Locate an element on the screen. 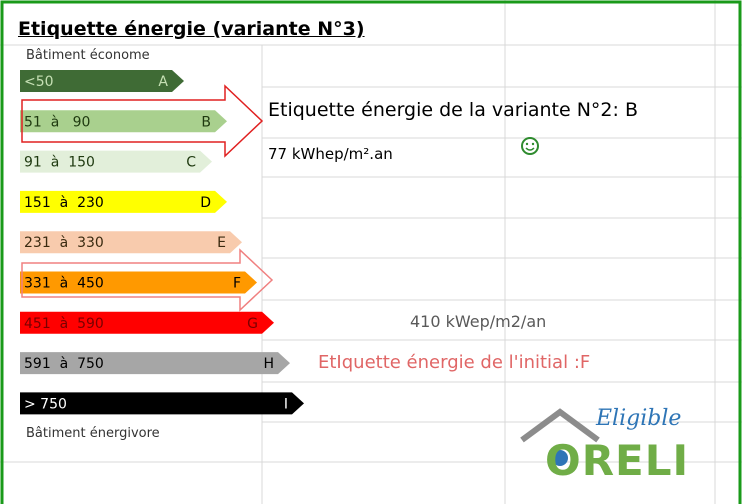 The width and height of the screenshot is (742, 504). class-letter: E is located at coordinates (221, 243).